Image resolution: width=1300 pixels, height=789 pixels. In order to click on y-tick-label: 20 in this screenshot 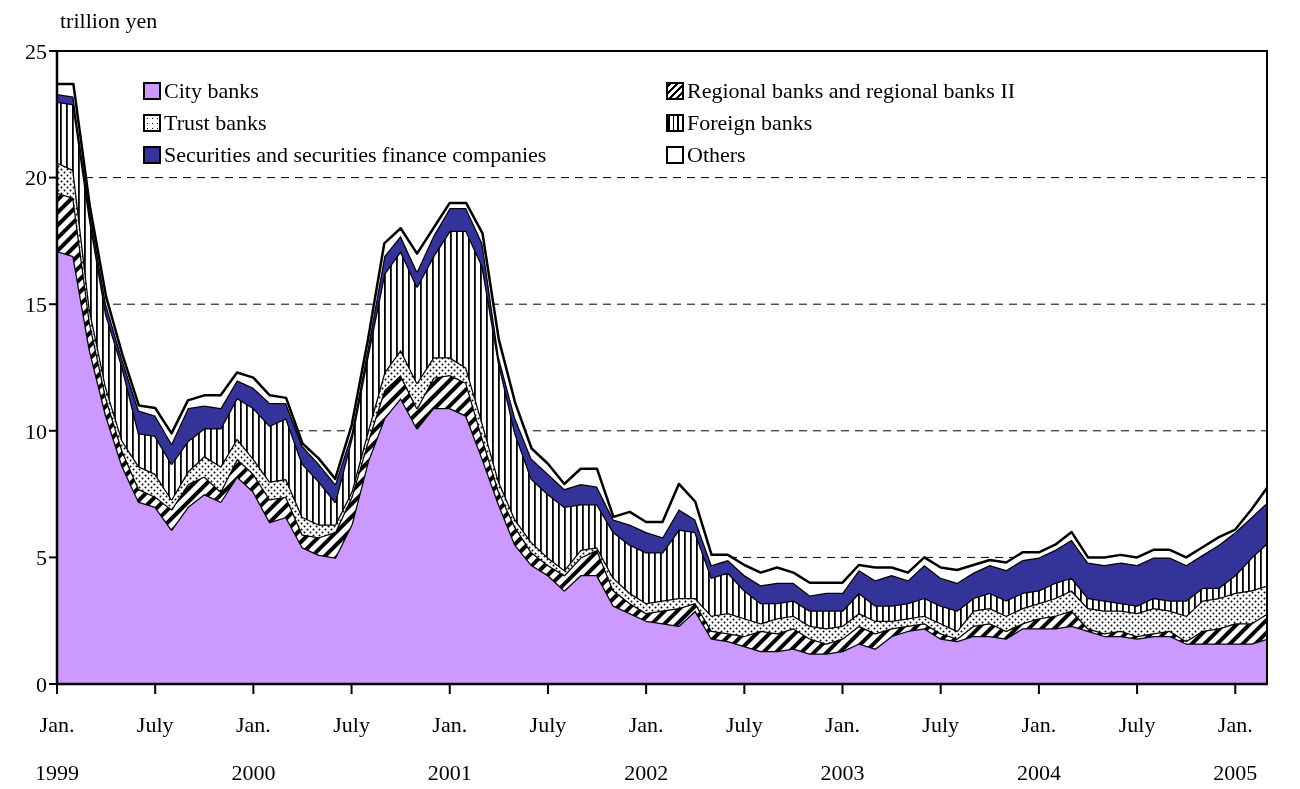, I will do `click(36, 178)`.